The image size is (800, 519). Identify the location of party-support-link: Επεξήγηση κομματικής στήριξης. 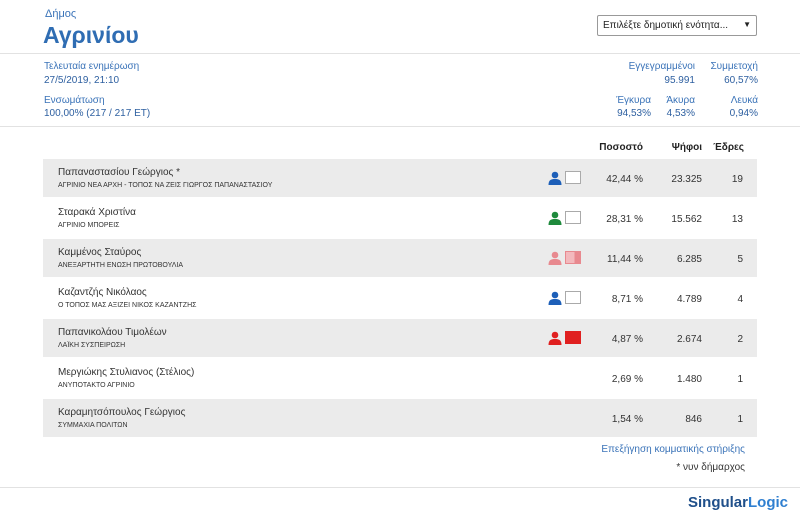
(673, 449).